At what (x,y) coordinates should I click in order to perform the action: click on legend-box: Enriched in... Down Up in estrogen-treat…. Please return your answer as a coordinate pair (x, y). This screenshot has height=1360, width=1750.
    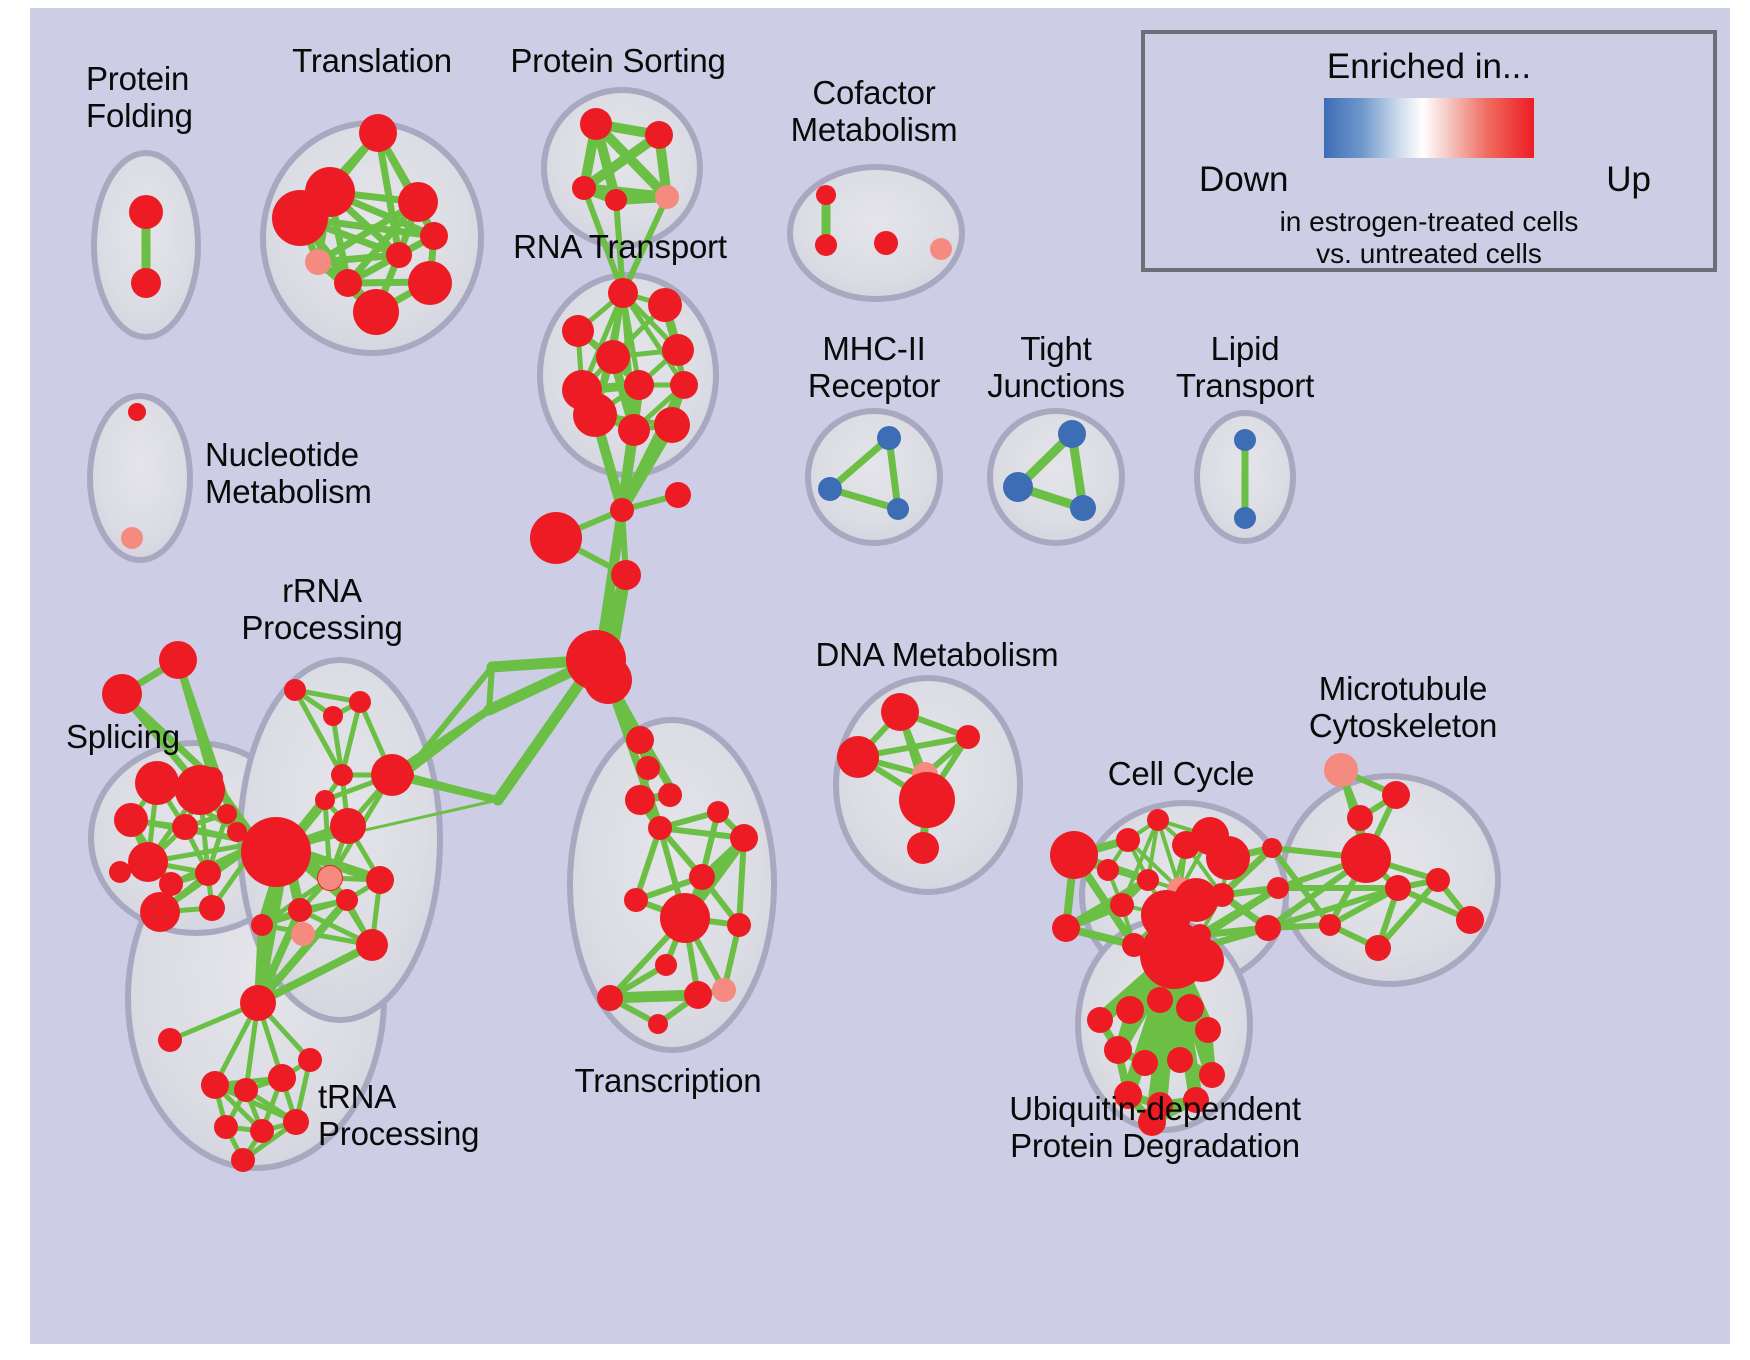
    Looking at the image, I should click on (1429, 151).